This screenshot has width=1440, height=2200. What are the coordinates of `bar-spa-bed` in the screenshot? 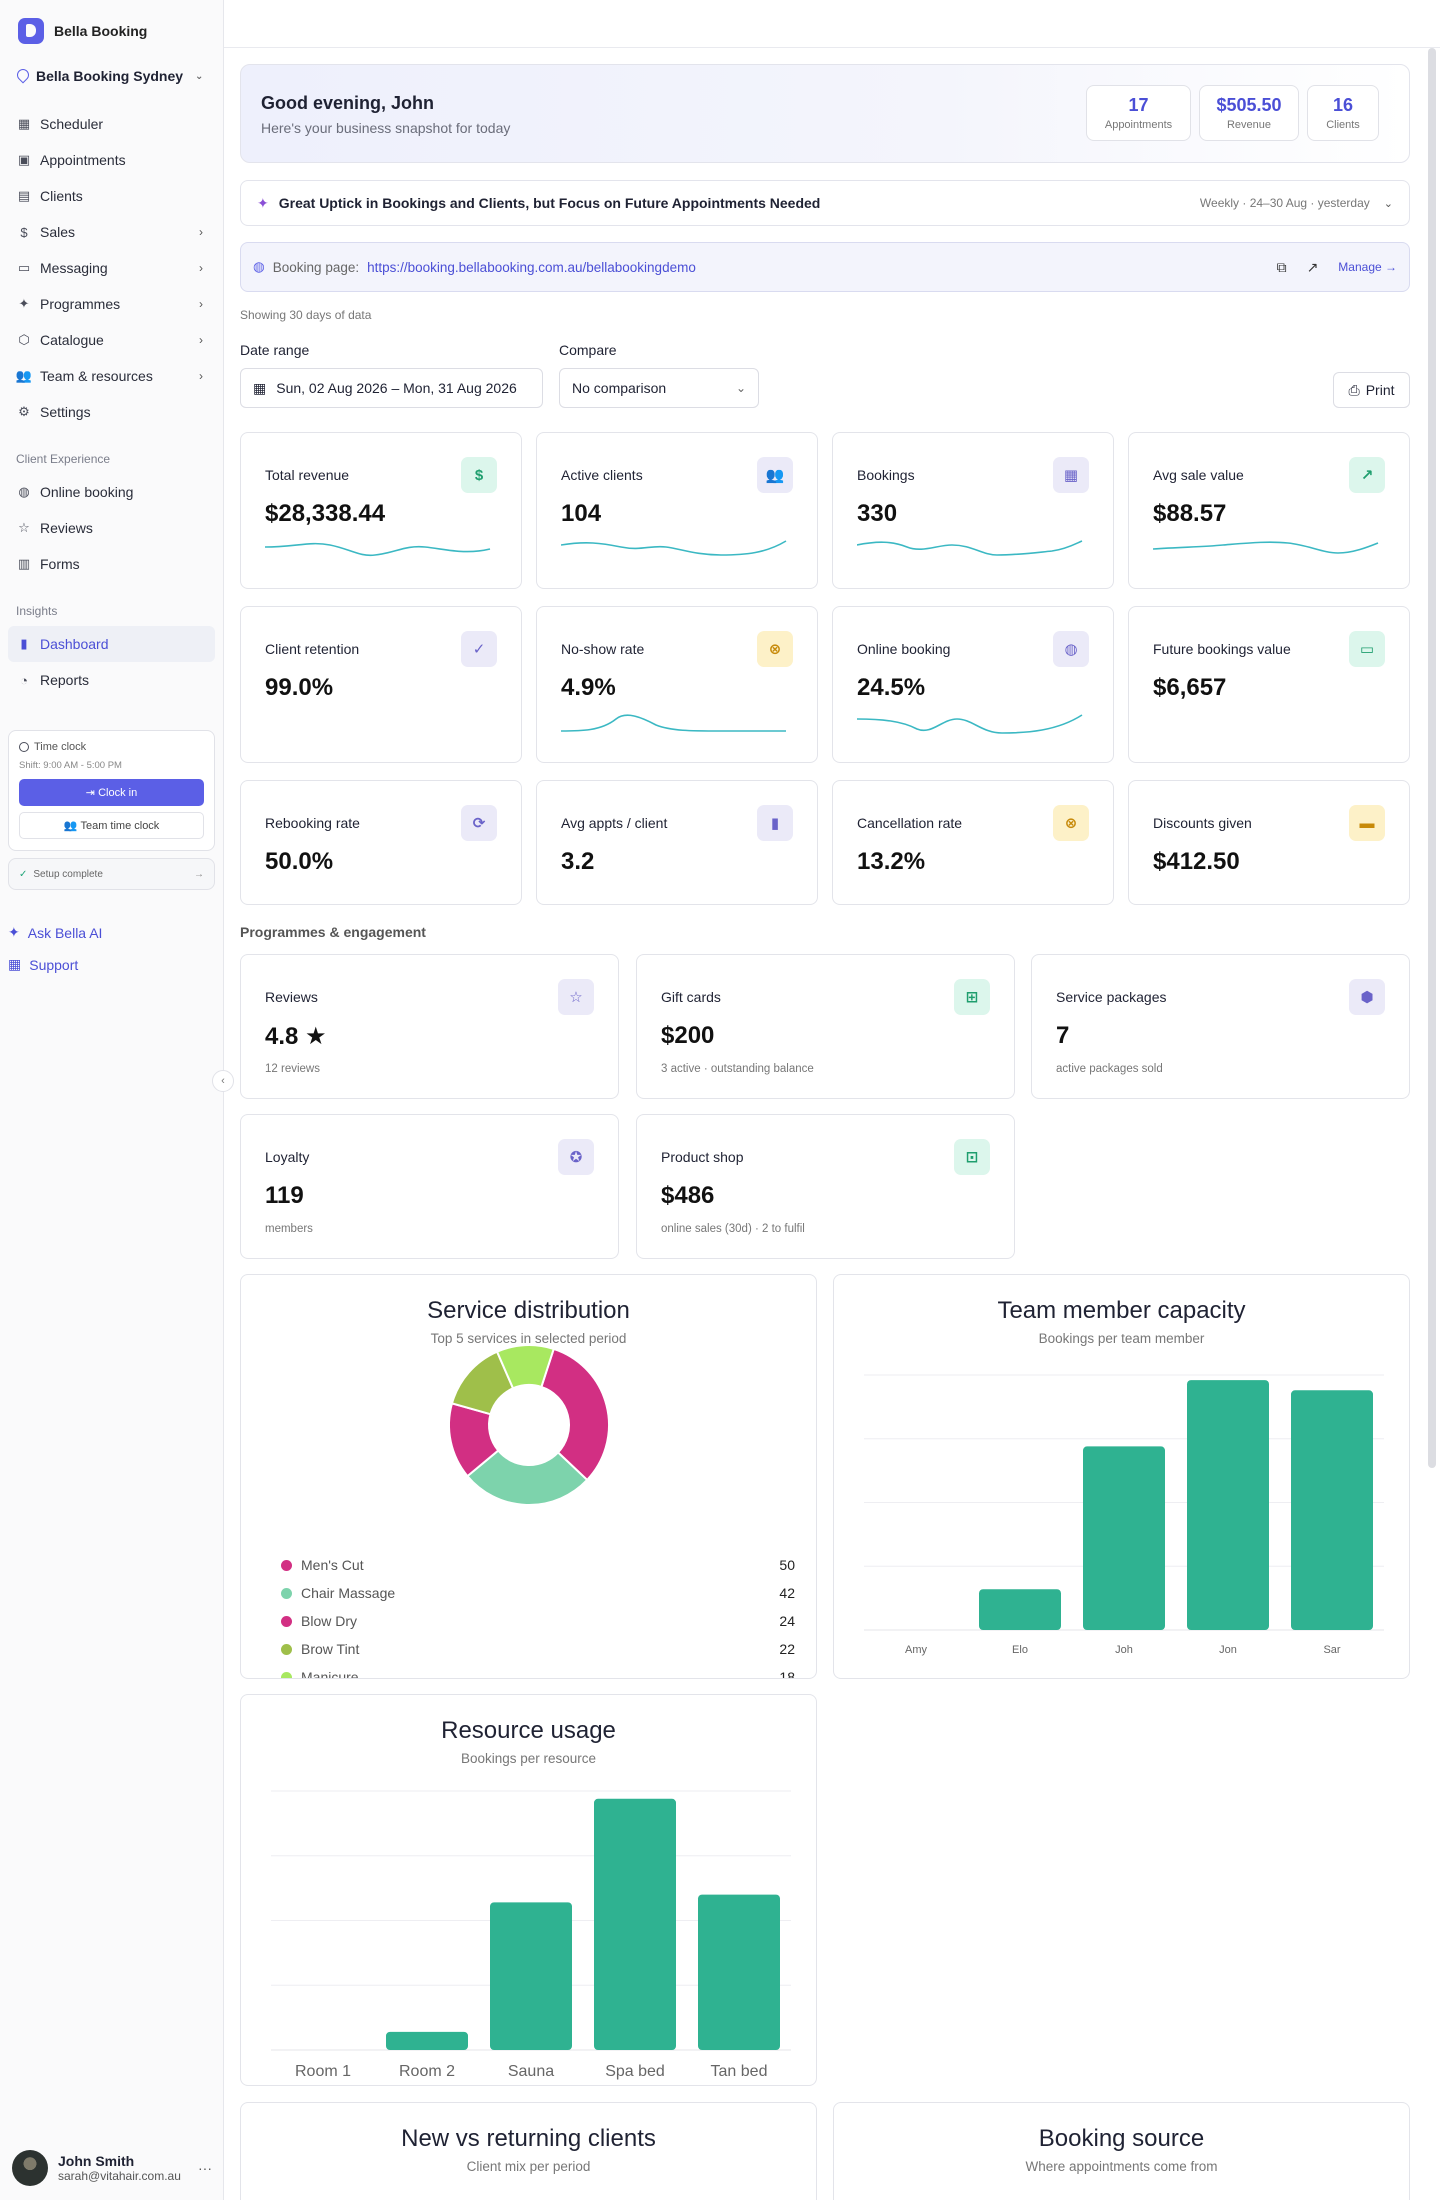 It's located at (635, 1924).